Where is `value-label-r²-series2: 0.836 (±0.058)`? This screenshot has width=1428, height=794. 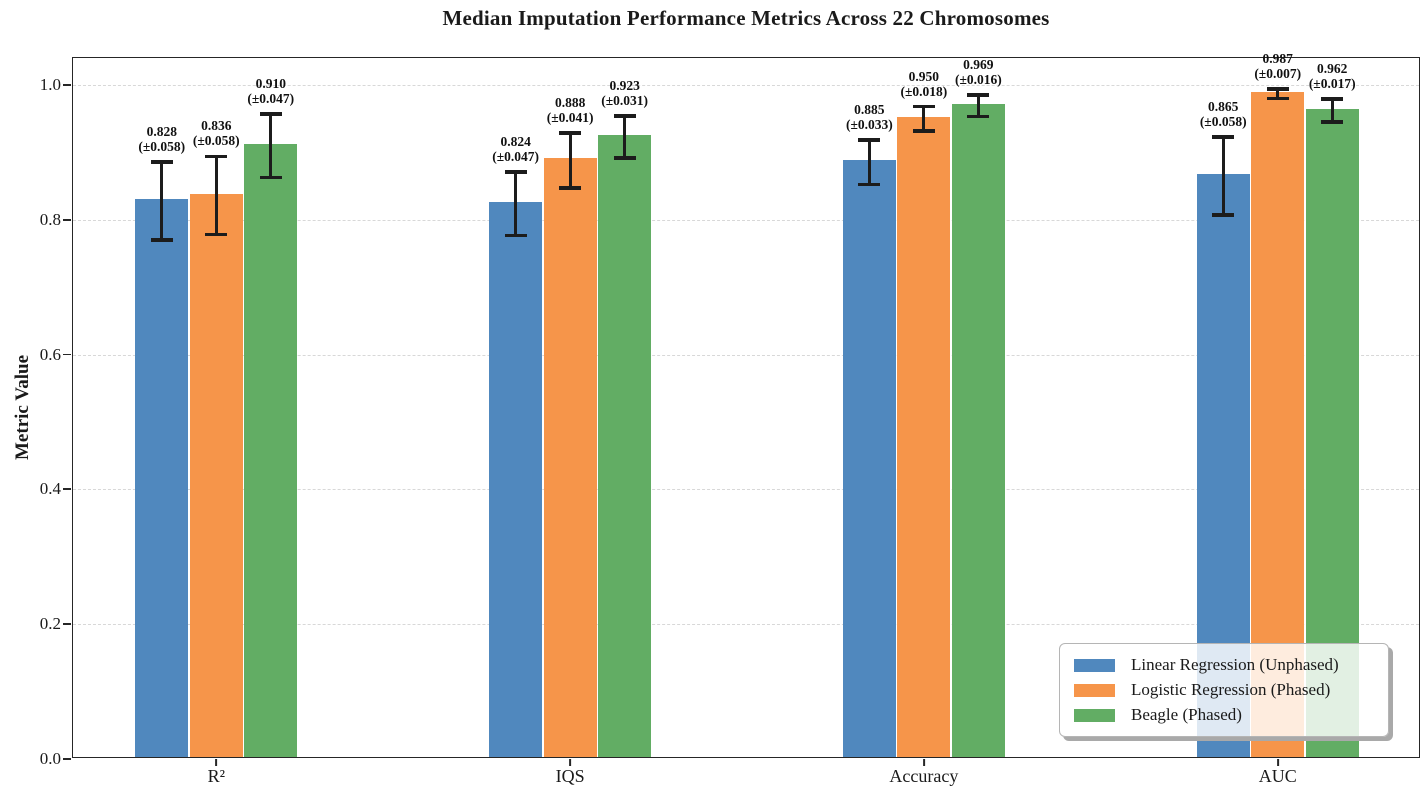
value-label-r²-series2: 0.836 (±0.058) is located at coordinates (216, 133).